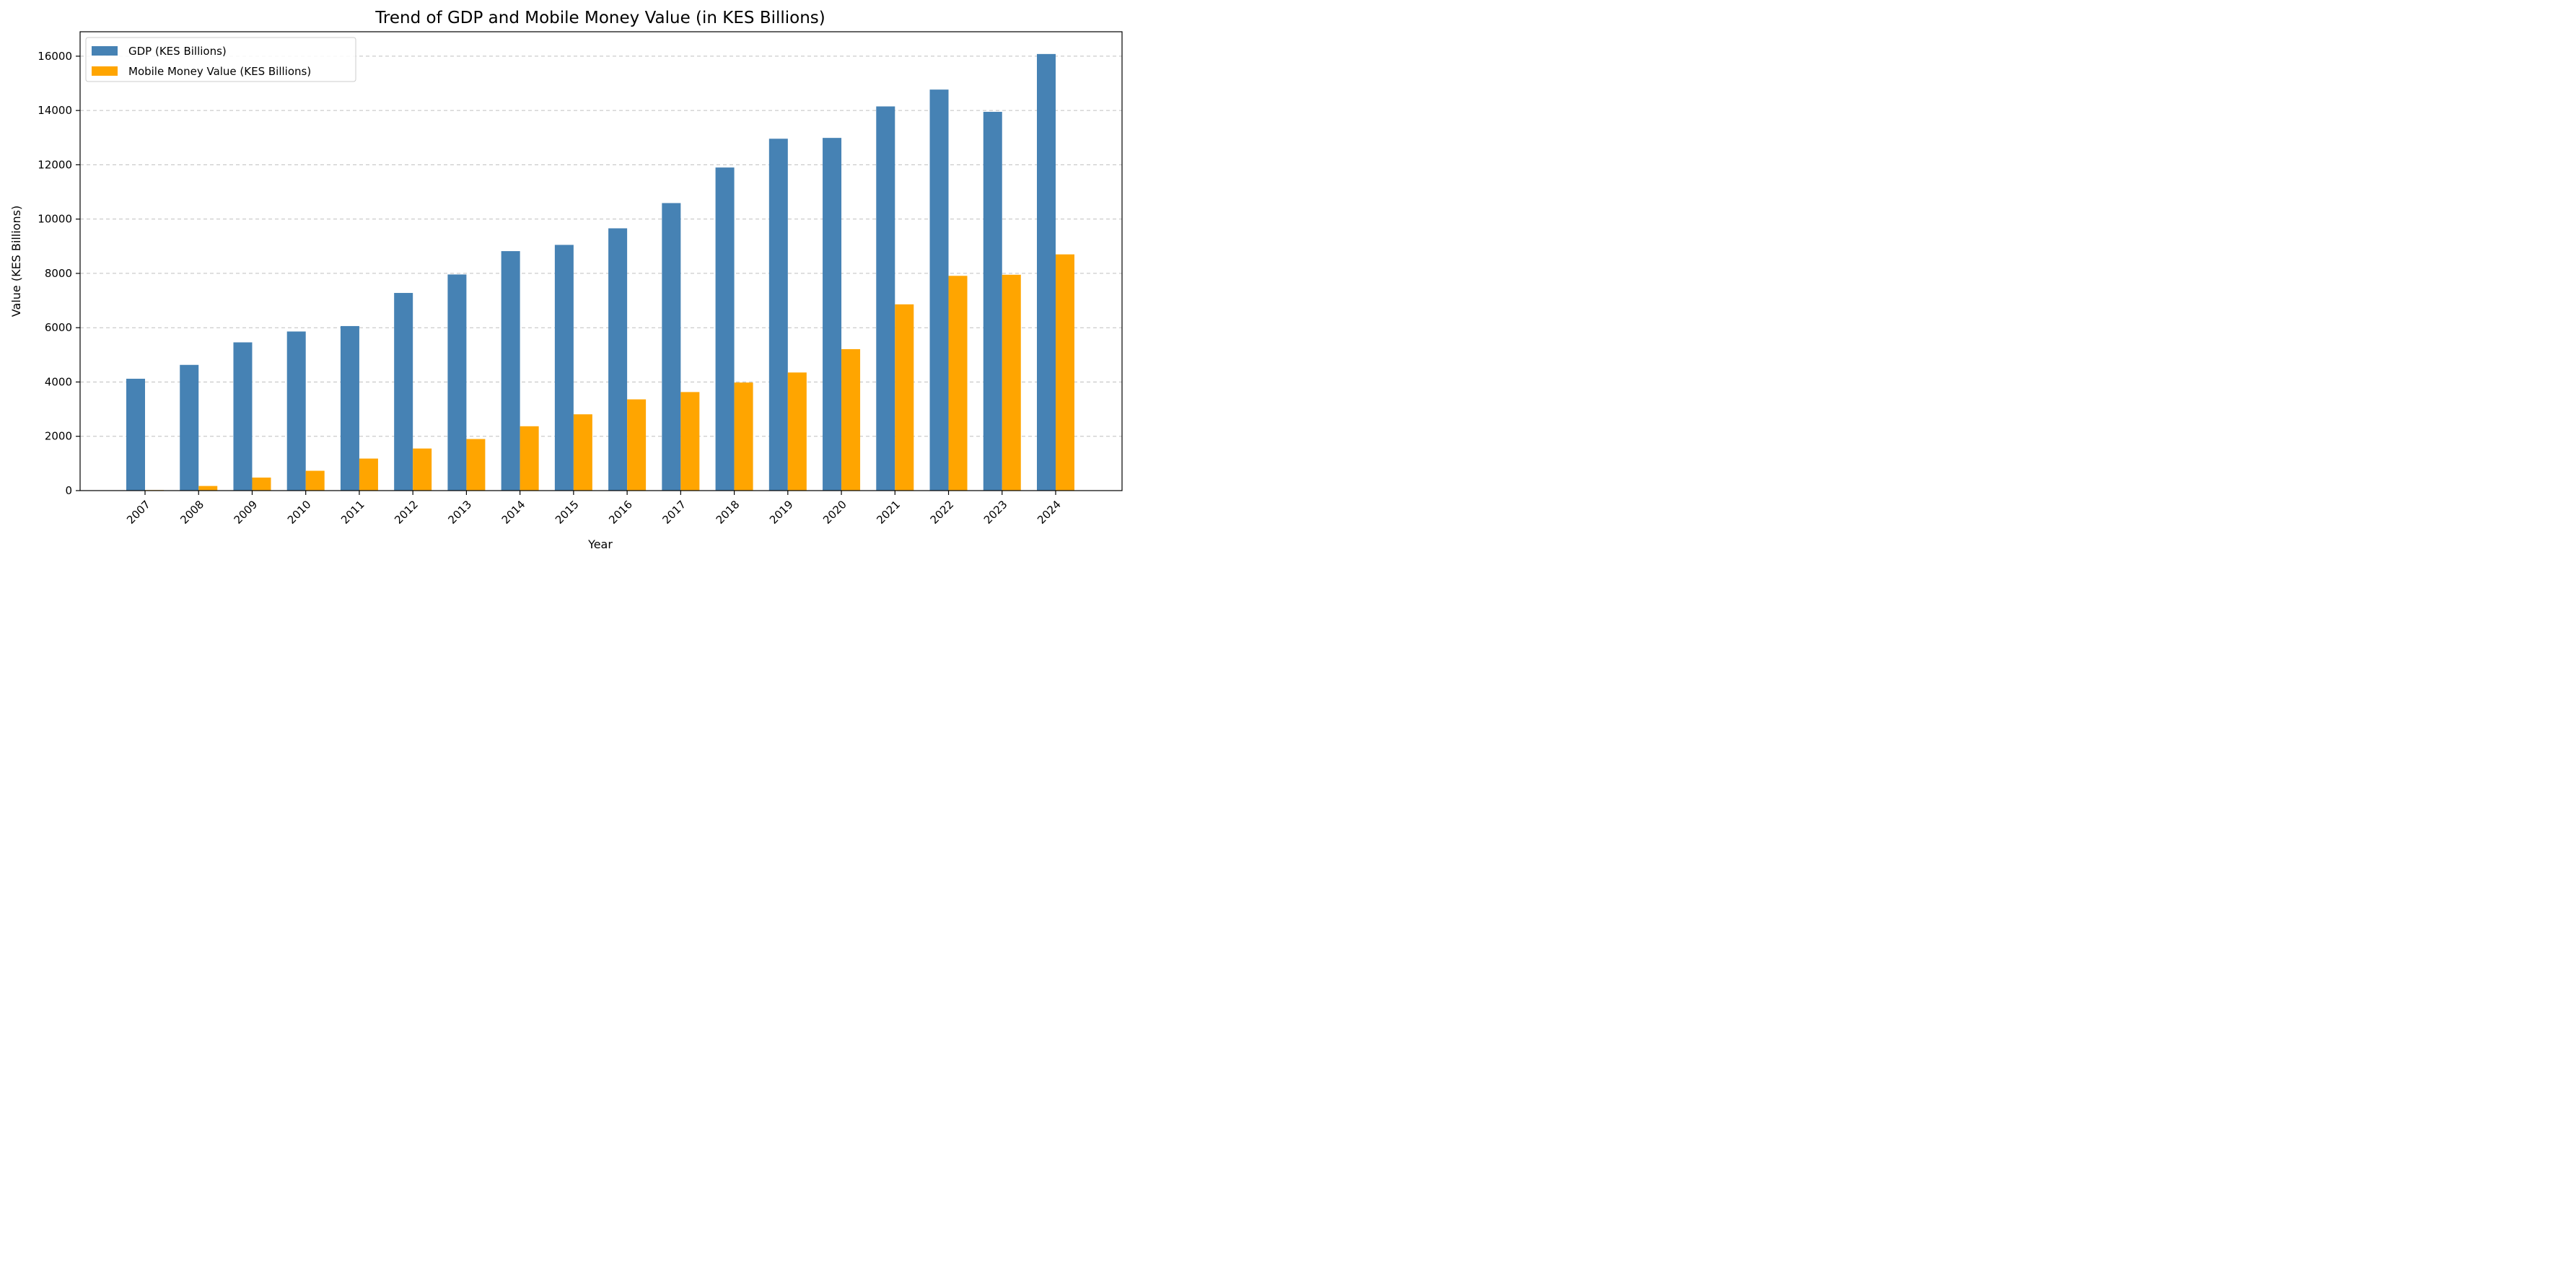 This screenshot has height=1277, width=2576. I want to click on y-tick-label: 12000, so click(55, 164).